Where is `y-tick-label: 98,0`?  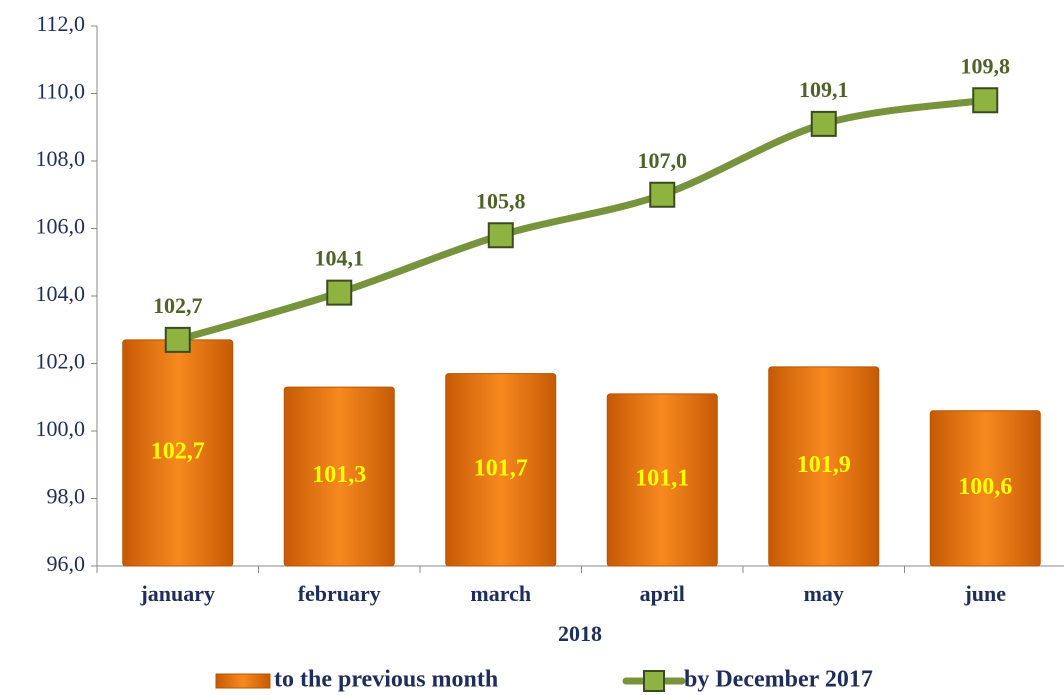
y-tick-label: 98,0 is located at coordinates (66, 496).